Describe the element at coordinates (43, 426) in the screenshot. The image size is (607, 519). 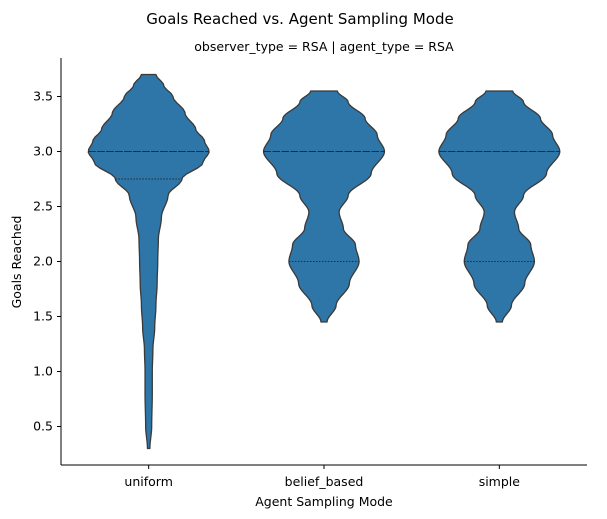
I see `y-tick-label: 0.5` at that location.